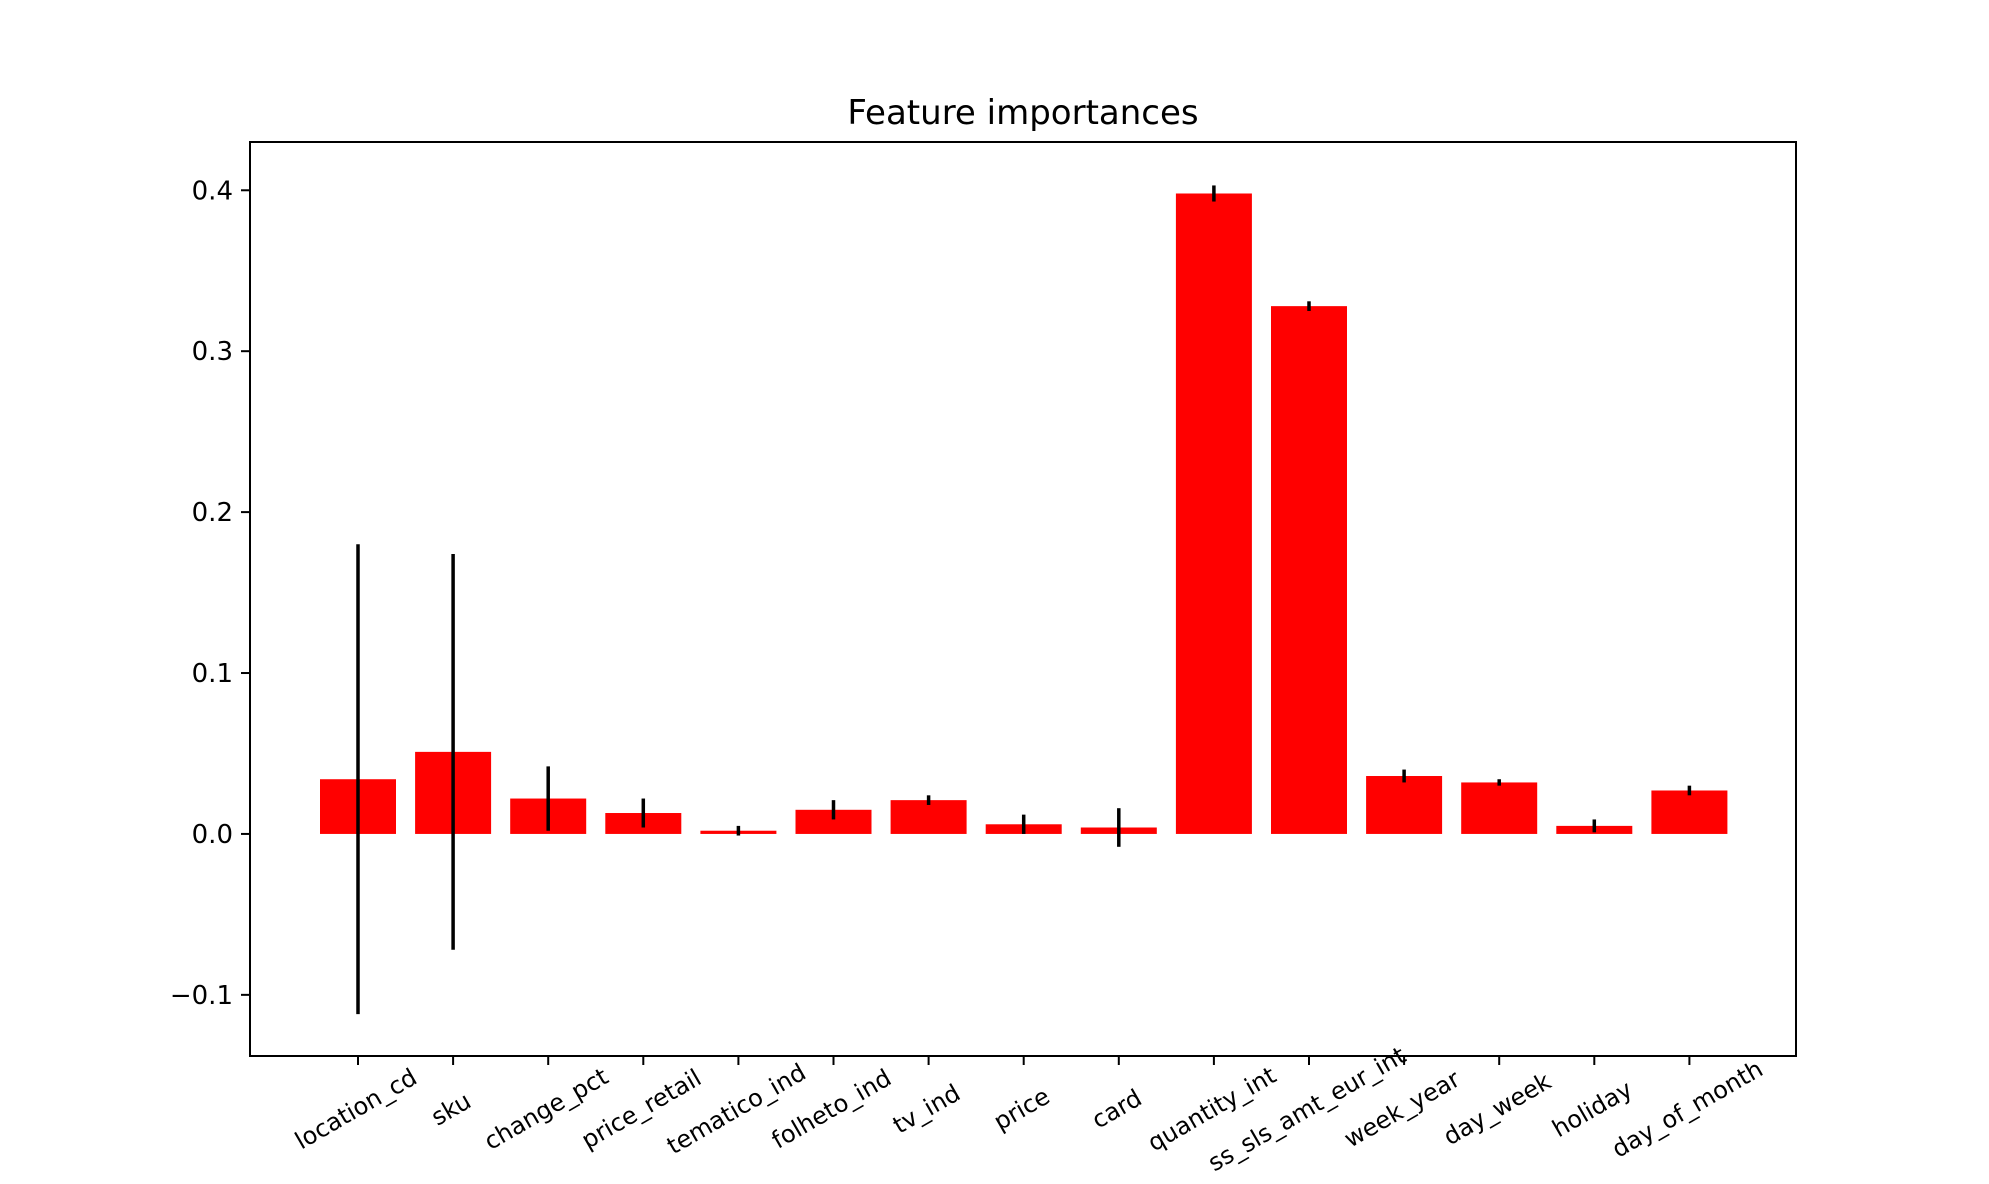 The height and width of the screenshot is (1184, 1989). Describe the element at coordinates (1117, 1109) in the screenshot. I see `x-tick-label: card` at that location.